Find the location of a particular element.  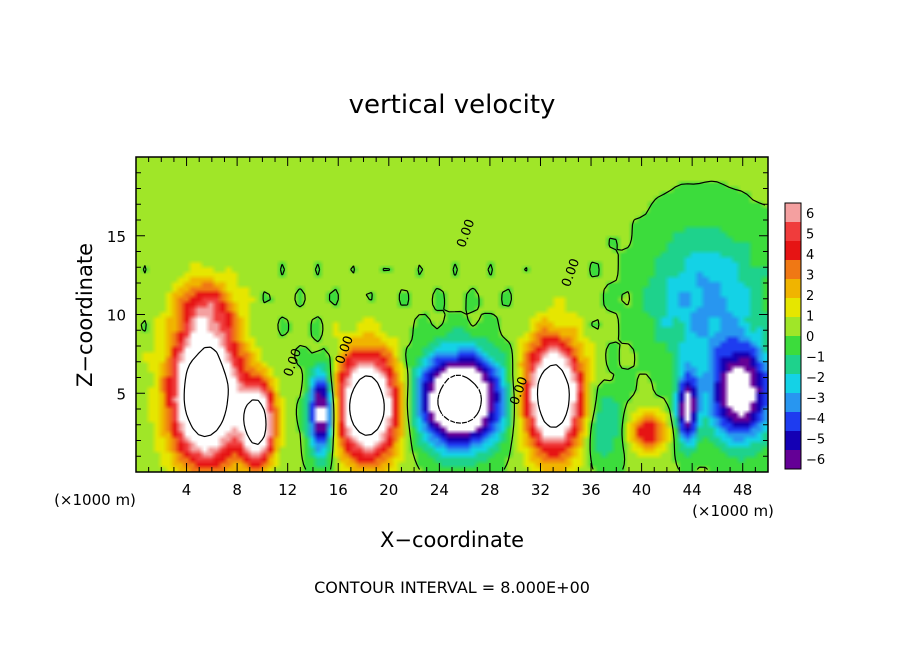

x-tick-label: 48 is located at coordinates (742, 490).